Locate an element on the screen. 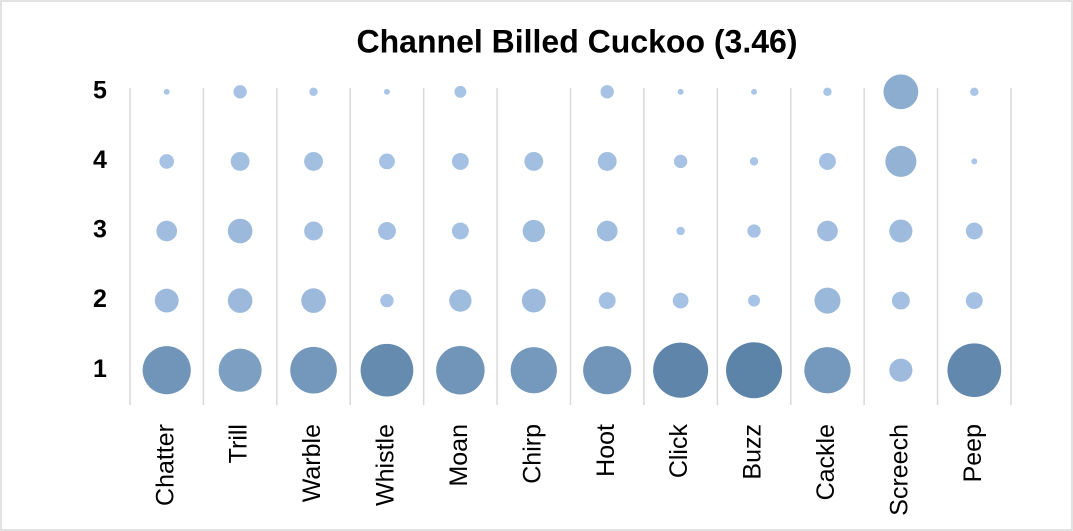 Image resolution: width=1073 pixels, height=531 pixels. x-tick-label: Moan is located at coordinates (459, 455).